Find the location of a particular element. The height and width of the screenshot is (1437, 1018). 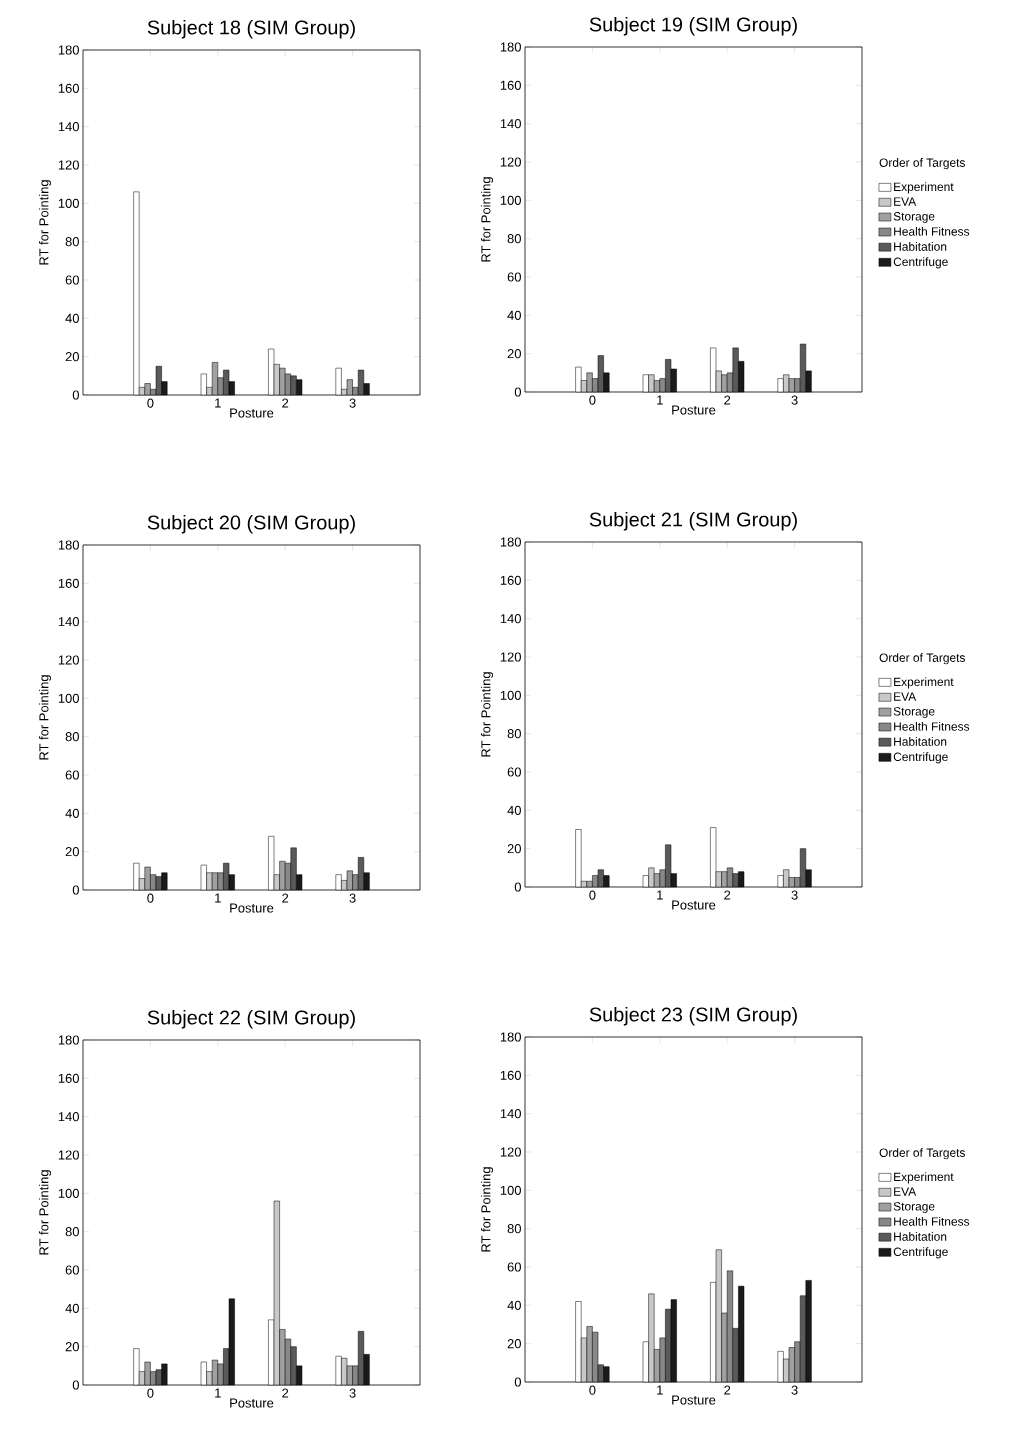

chart-title: Subject 21 (SIM Group) is located at coordinates (693, 521).